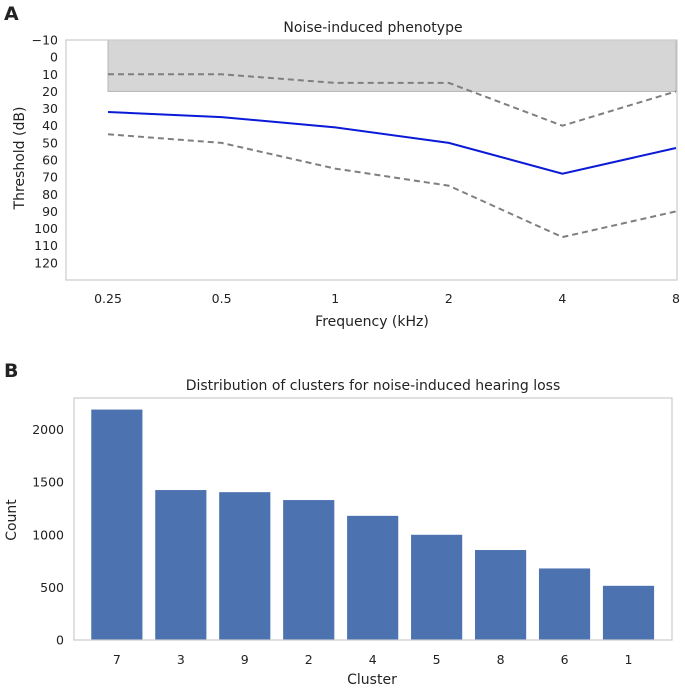  I want to click on x-tick-label: 0.5, so click(222, 298).